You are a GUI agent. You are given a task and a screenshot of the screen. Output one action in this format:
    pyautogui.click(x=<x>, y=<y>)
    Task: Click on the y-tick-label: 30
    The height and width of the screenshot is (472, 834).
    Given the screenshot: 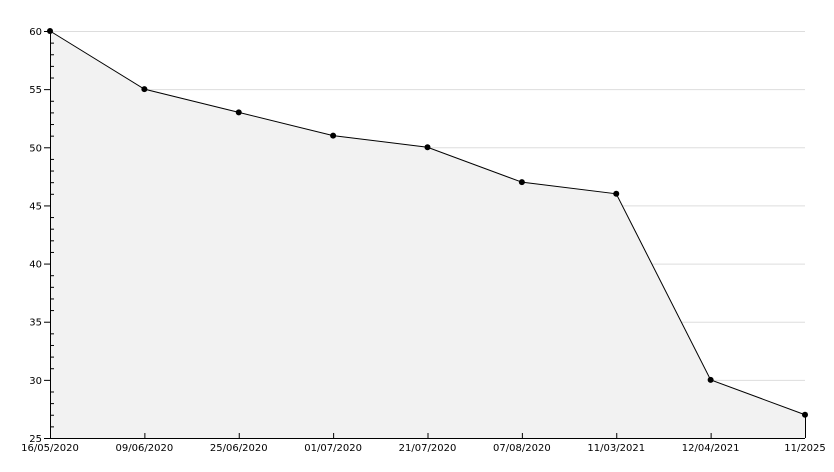 What is the action you would take?
    pyautogui.click(x=35, y=381)
    